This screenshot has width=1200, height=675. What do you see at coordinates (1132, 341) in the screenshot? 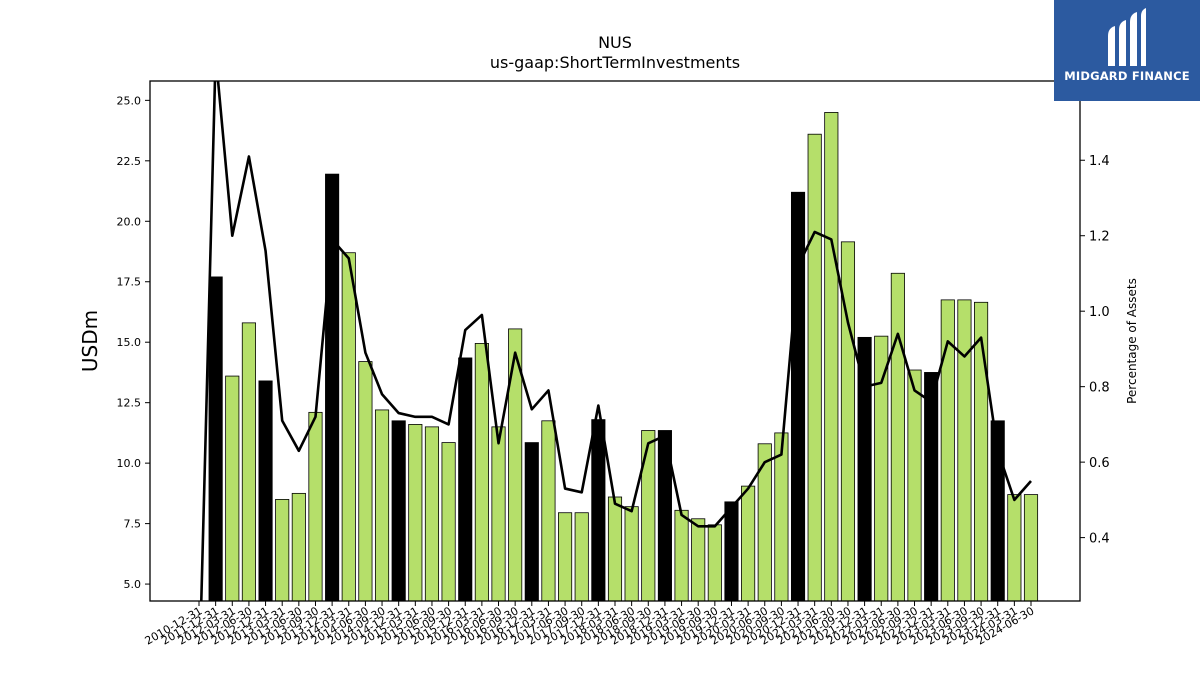
I see `y2-axis-label: Percentage of Assets` at bounding box center [1132, 341].